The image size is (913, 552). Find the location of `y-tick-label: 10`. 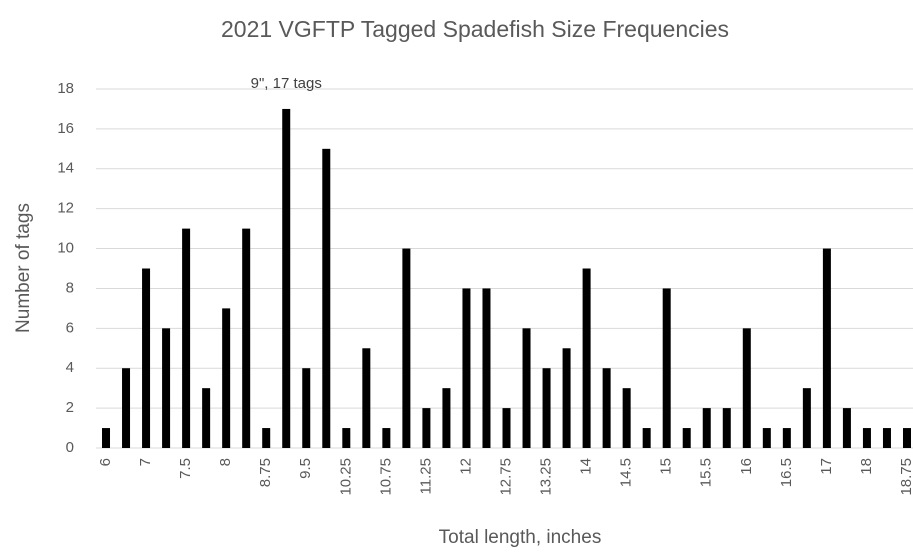

y-tick-label: 10 is located at coordinates (65, 248).